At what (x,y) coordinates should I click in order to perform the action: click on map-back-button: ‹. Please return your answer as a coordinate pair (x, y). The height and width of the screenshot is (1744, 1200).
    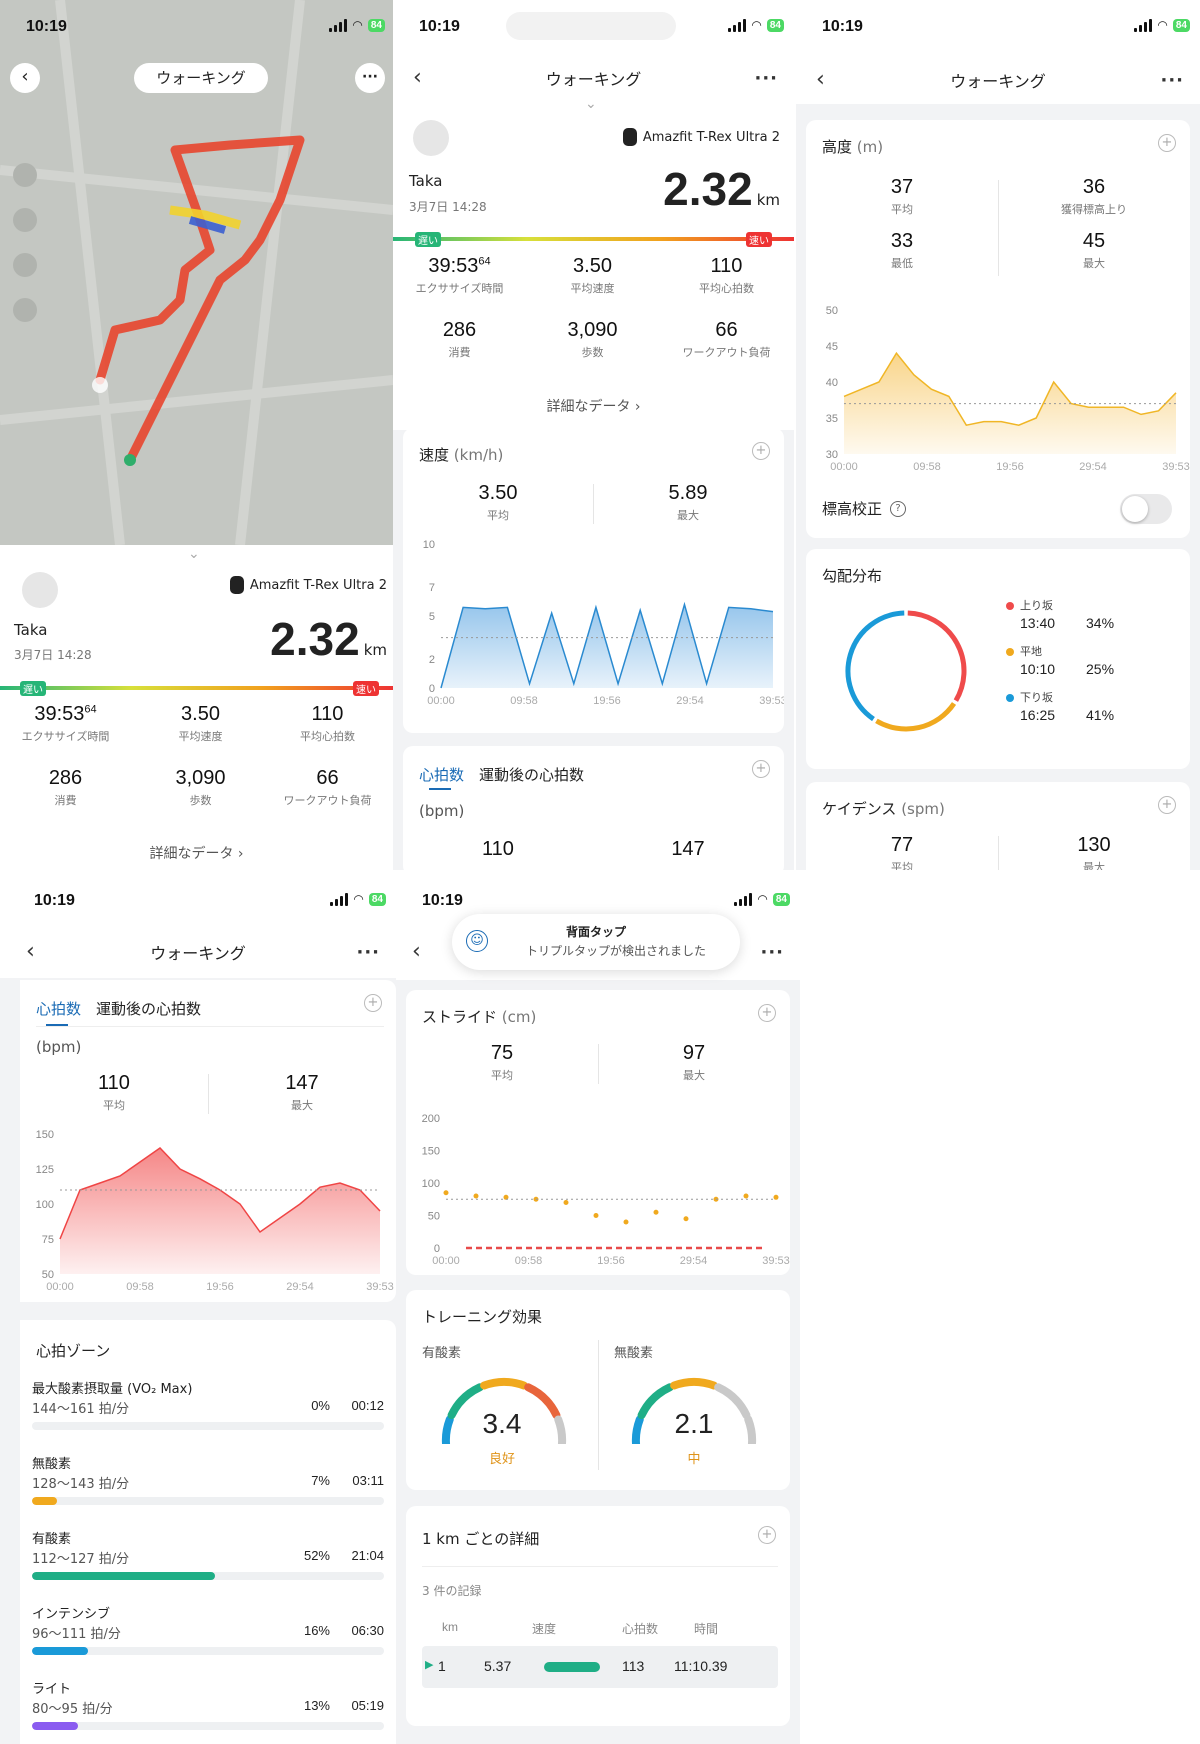
    Looking at the image, I should click on (25, 78).